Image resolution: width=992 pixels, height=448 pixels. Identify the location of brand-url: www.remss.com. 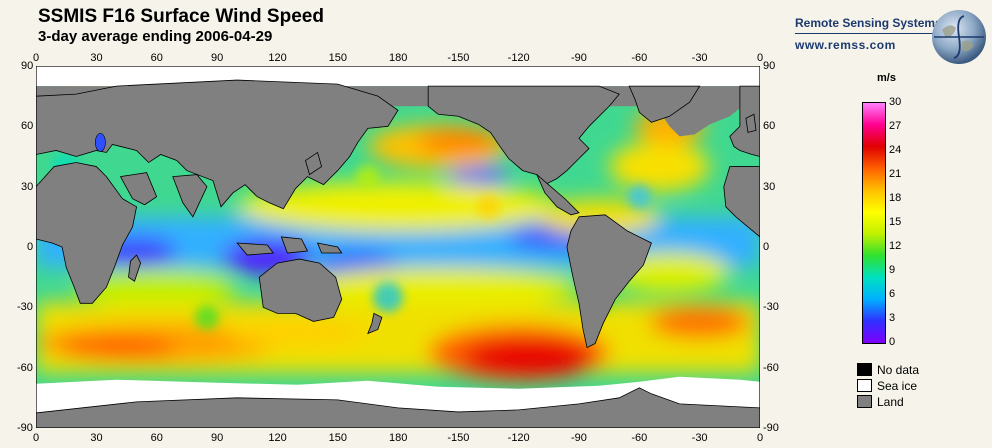
(845, 45).